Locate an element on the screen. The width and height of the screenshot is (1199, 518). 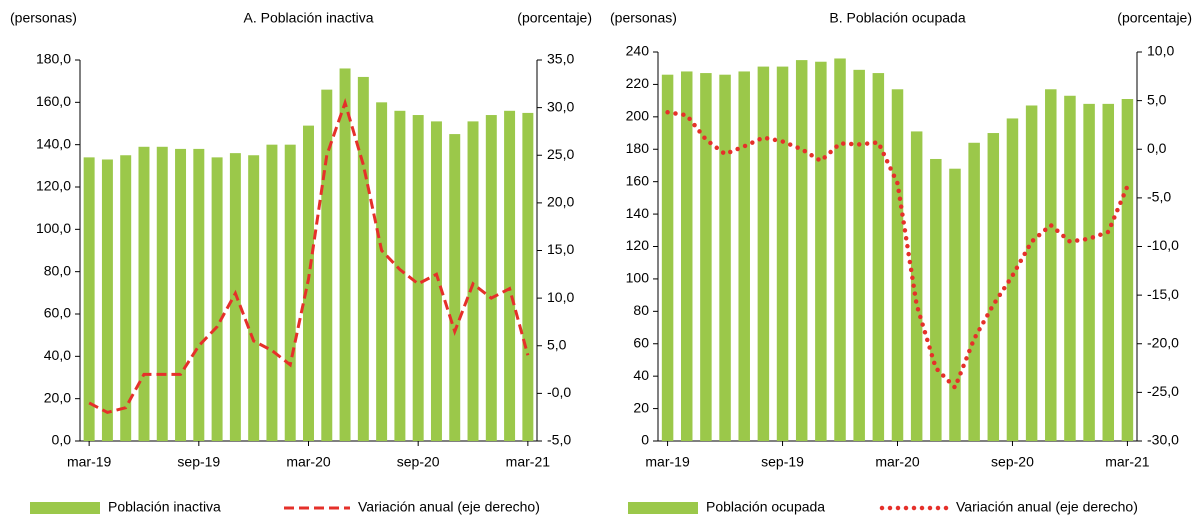
y-tick-label: 160 is located at coordinates (638, 180).